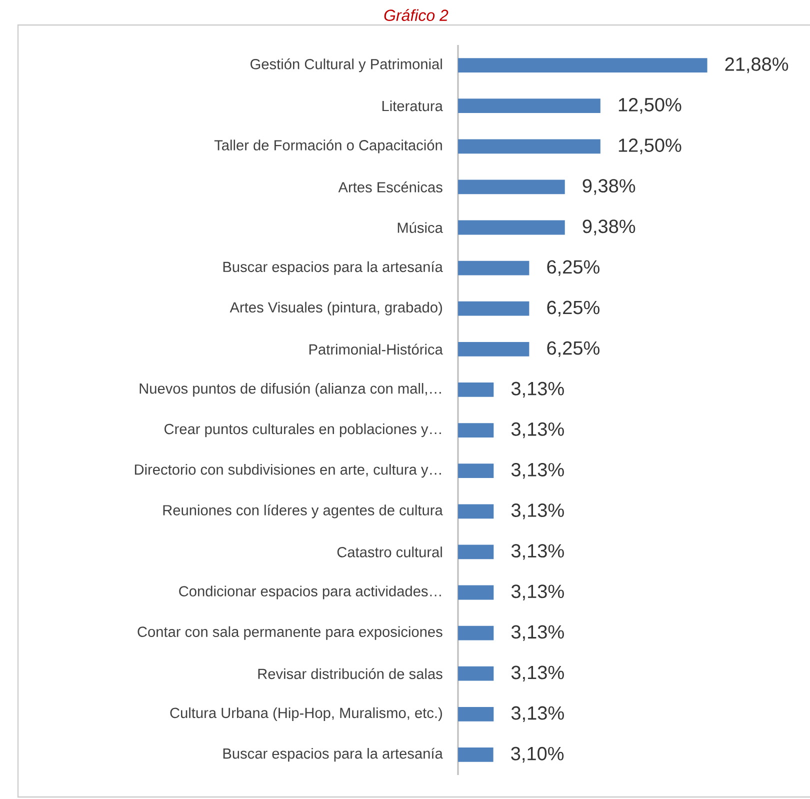 Image resolution: width=810 pixels, height=799 pixels. Describe the element at coordinates (389, 552) in the screenshot. I see `y-tick-label: Catastro cultural` at that location.